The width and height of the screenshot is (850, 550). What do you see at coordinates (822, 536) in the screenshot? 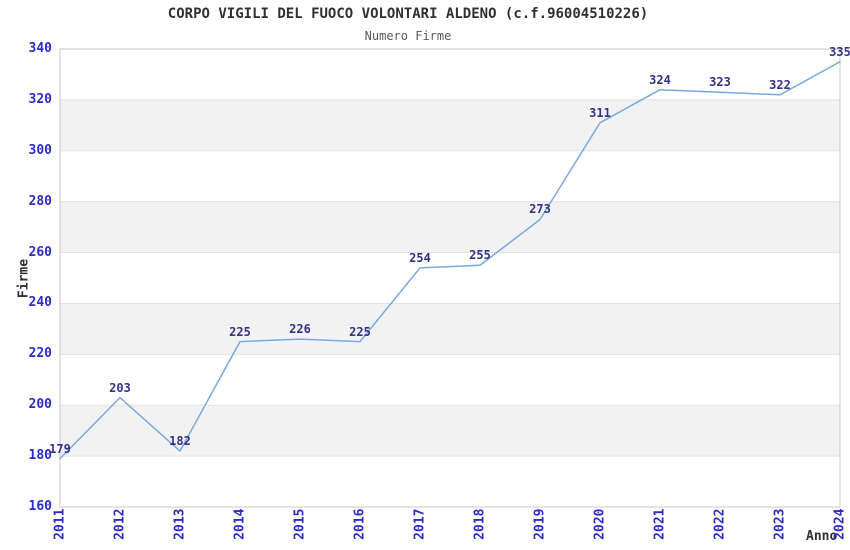
I see `x-axis-title: Anno` at bounding box center [822, 536].